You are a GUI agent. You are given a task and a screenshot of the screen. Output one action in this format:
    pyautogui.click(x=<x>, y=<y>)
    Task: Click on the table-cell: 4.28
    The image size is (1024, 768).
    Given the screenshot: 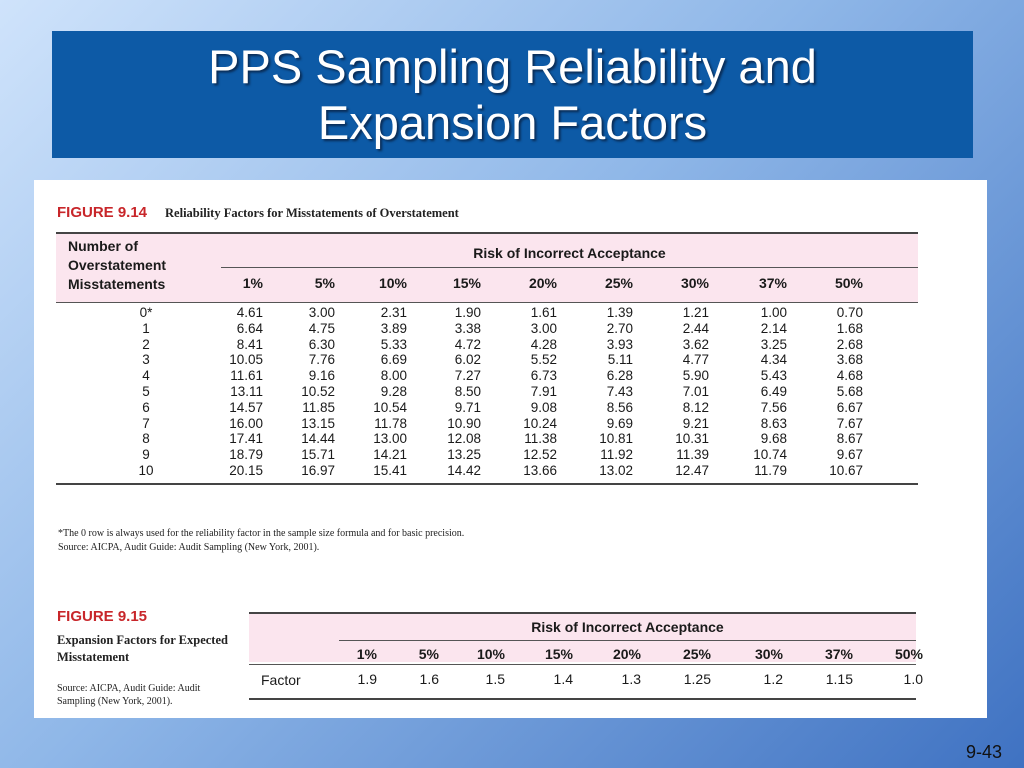 What is the action you would take?
    pyautogui.click(x=543, y=344)
    